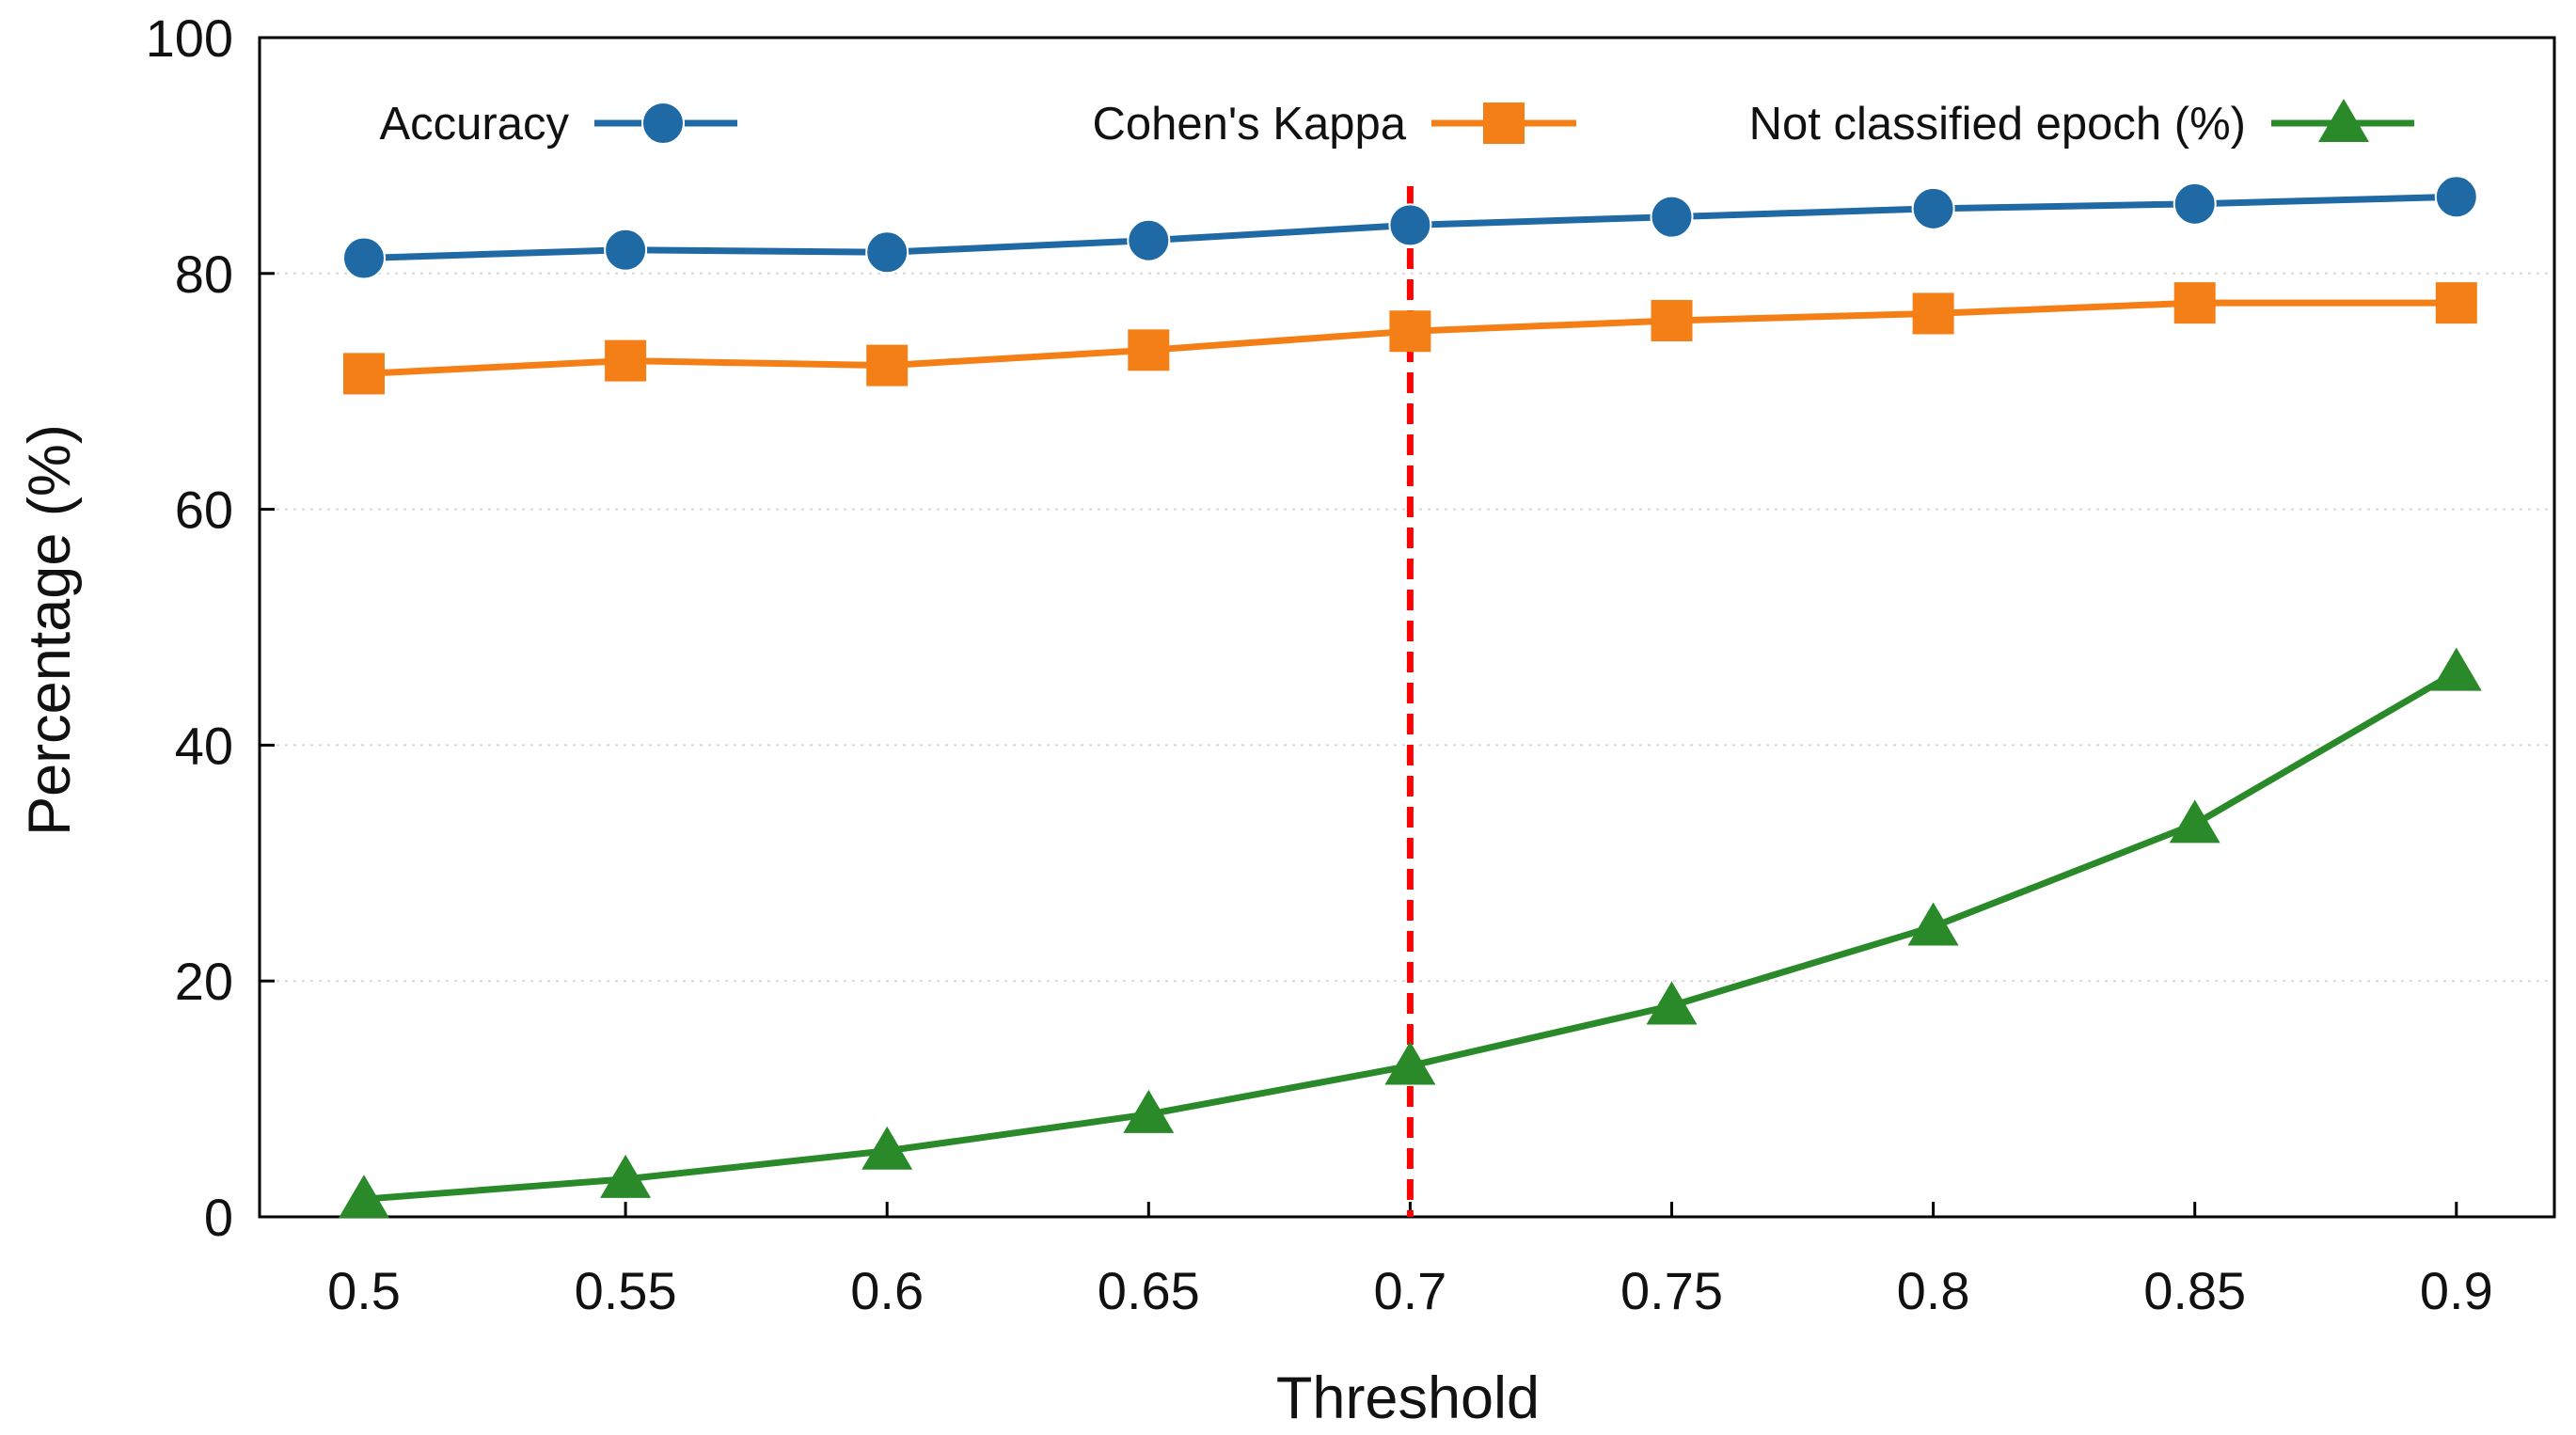  Describe the element at coordinates (1409, 1291) in the screenshot. I see `x-tick-label: 0.7` at that location.